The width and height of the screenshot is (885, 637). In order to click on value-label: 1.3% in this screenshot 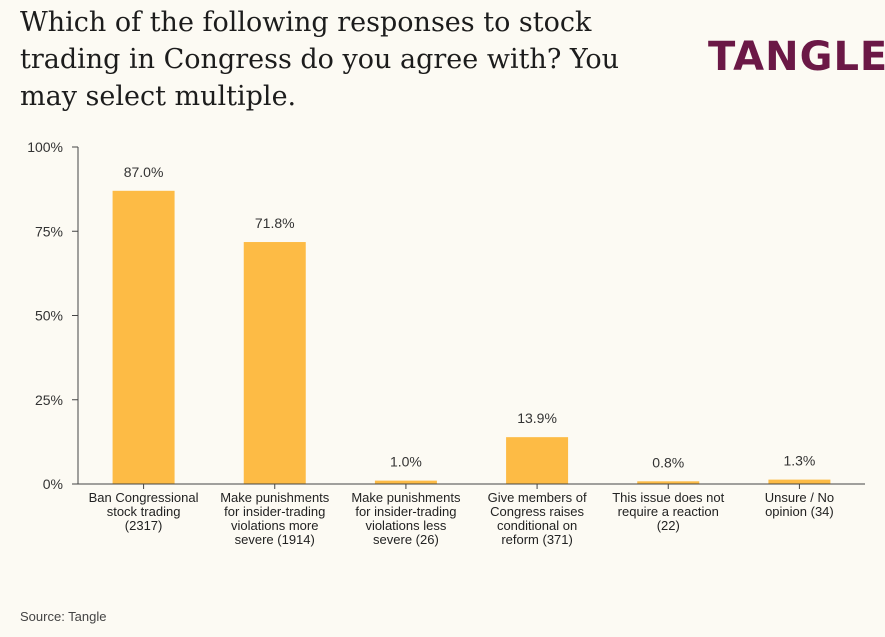, I will do `click(799, 461)`.